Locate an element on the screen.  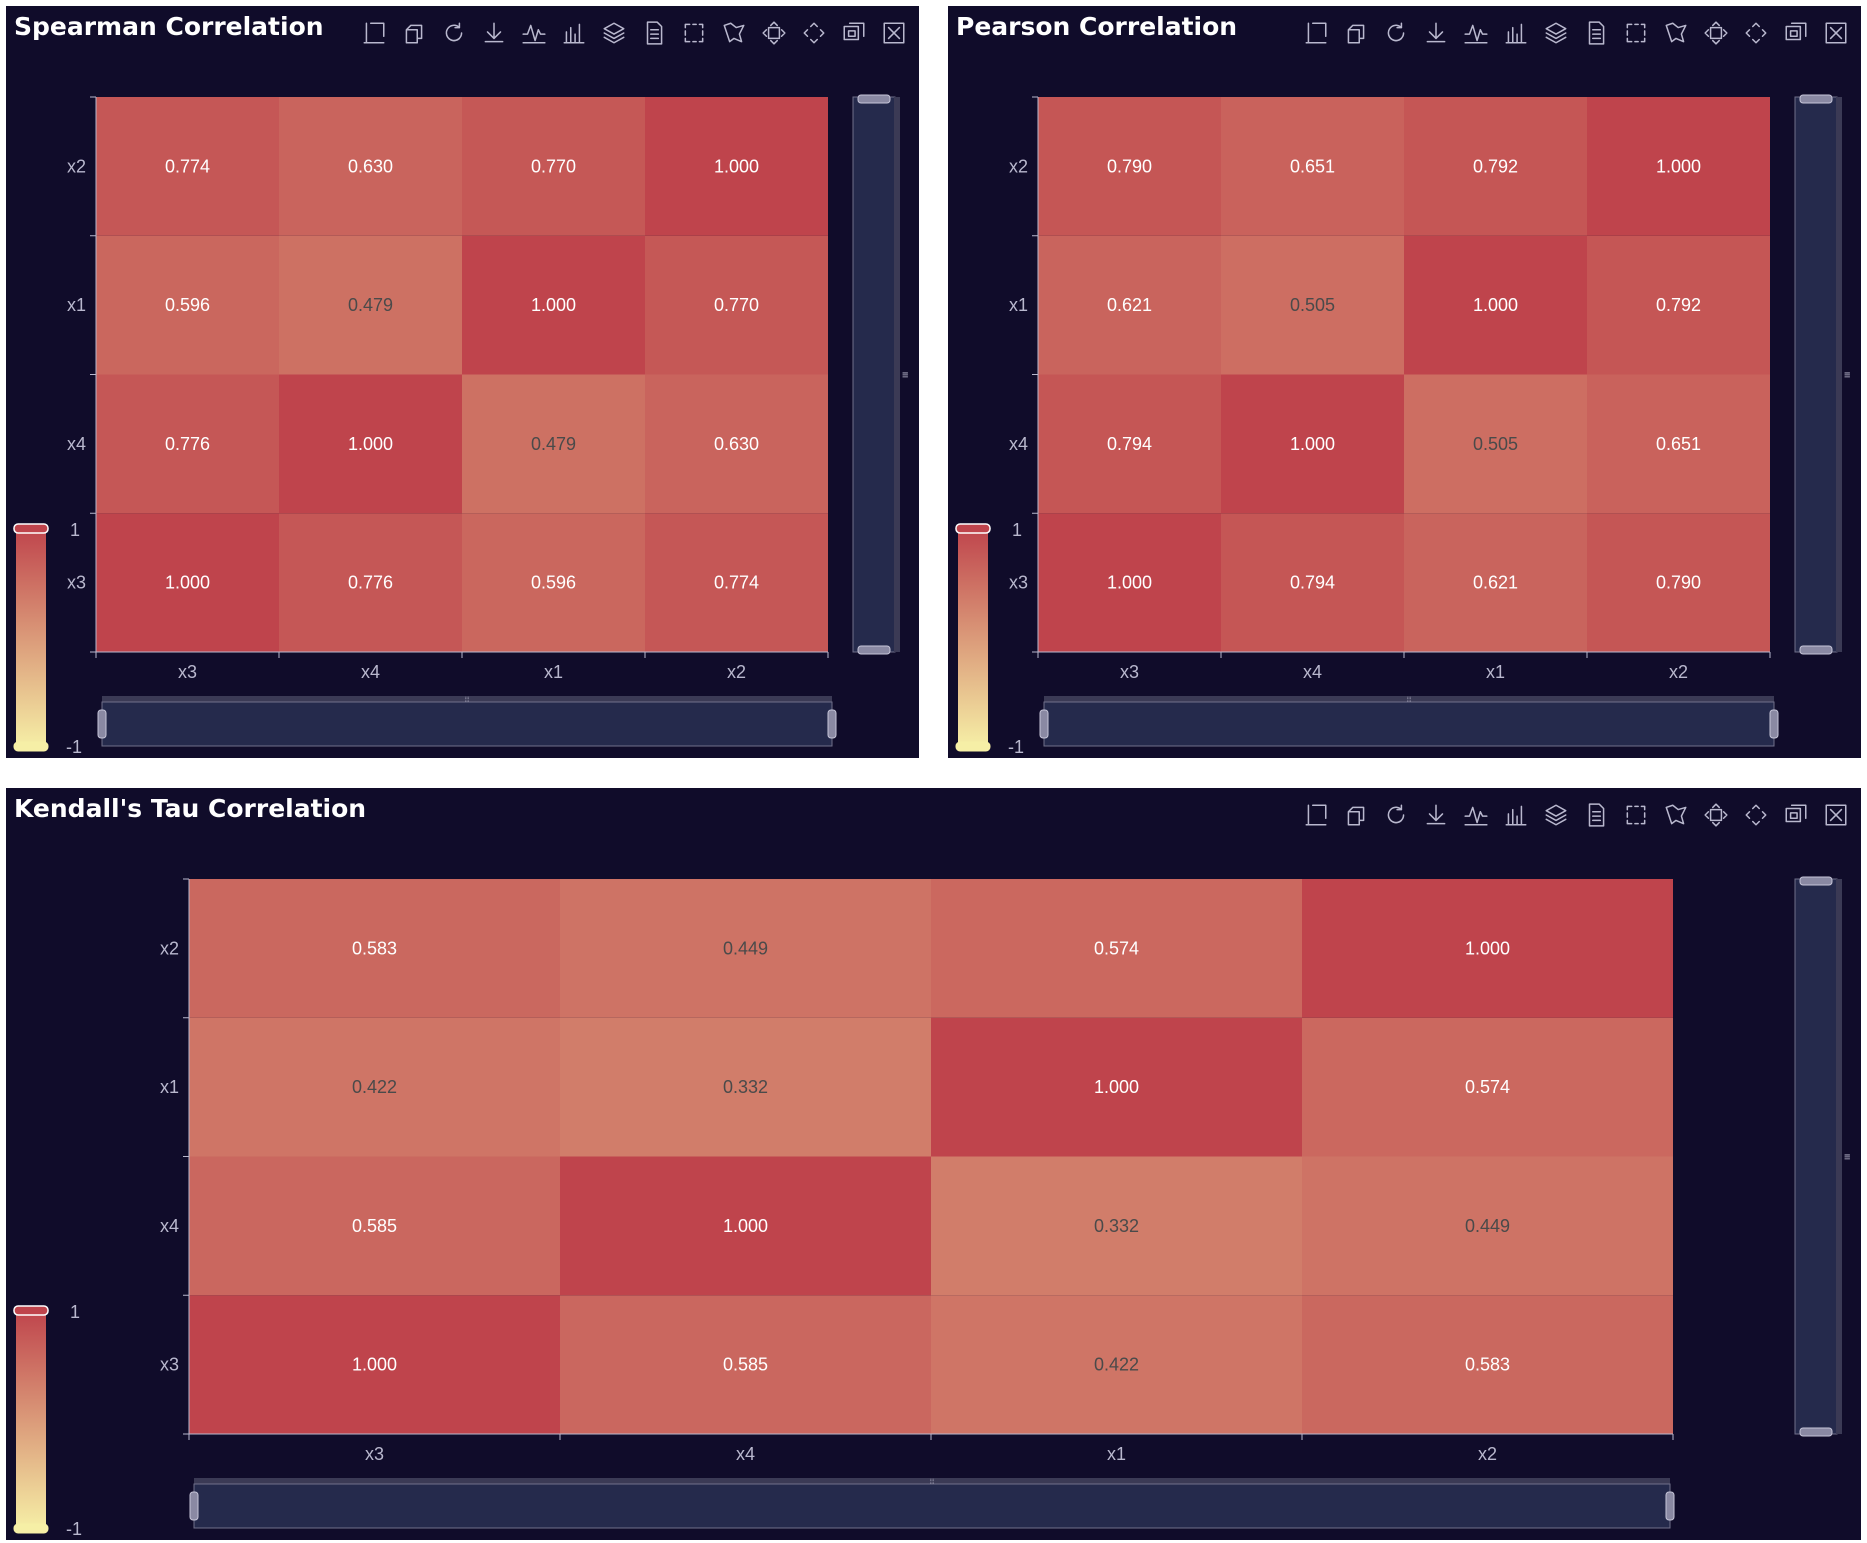
cell-value-label: 0.792 is located at coordinates (1495, 166).